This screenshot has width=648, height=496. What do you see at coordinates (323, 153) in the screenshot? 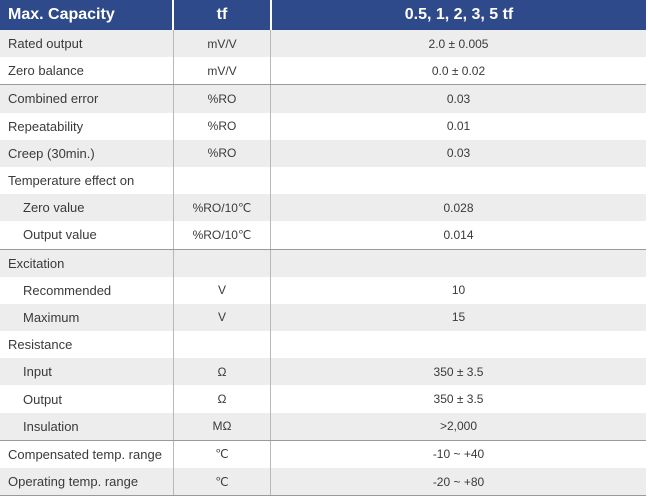
I see `table-row: Creep (30min.) %RO 0.03` at bounding box center [323, 153].